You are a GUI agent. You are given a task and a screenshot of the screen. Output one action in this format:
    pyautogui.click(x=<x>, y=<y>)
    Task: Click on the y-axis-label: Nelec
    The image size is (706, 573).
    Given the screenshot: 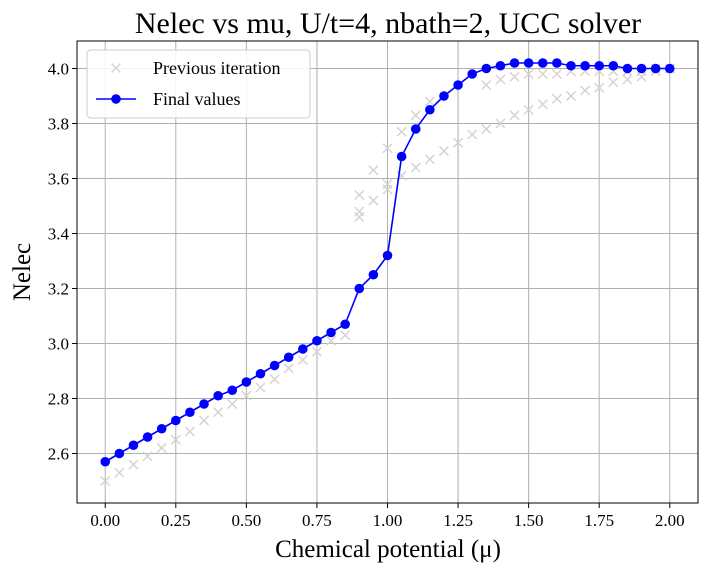 What is the action you would take?
    pyautogui.click(x=22, y=272)
    